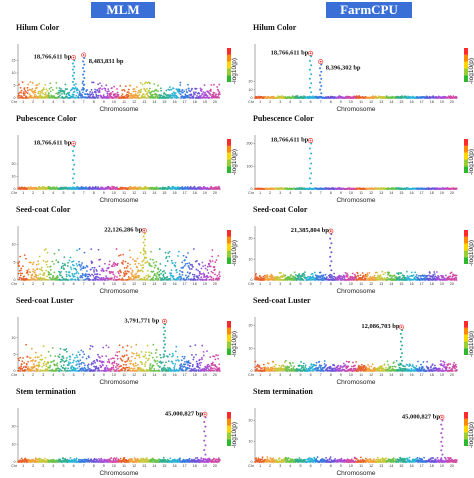 This screenshot has height=478, width=474. Describe the element at coordinates (64, 193) in the screenshot. I see `x-tick-label: 5` at that location.